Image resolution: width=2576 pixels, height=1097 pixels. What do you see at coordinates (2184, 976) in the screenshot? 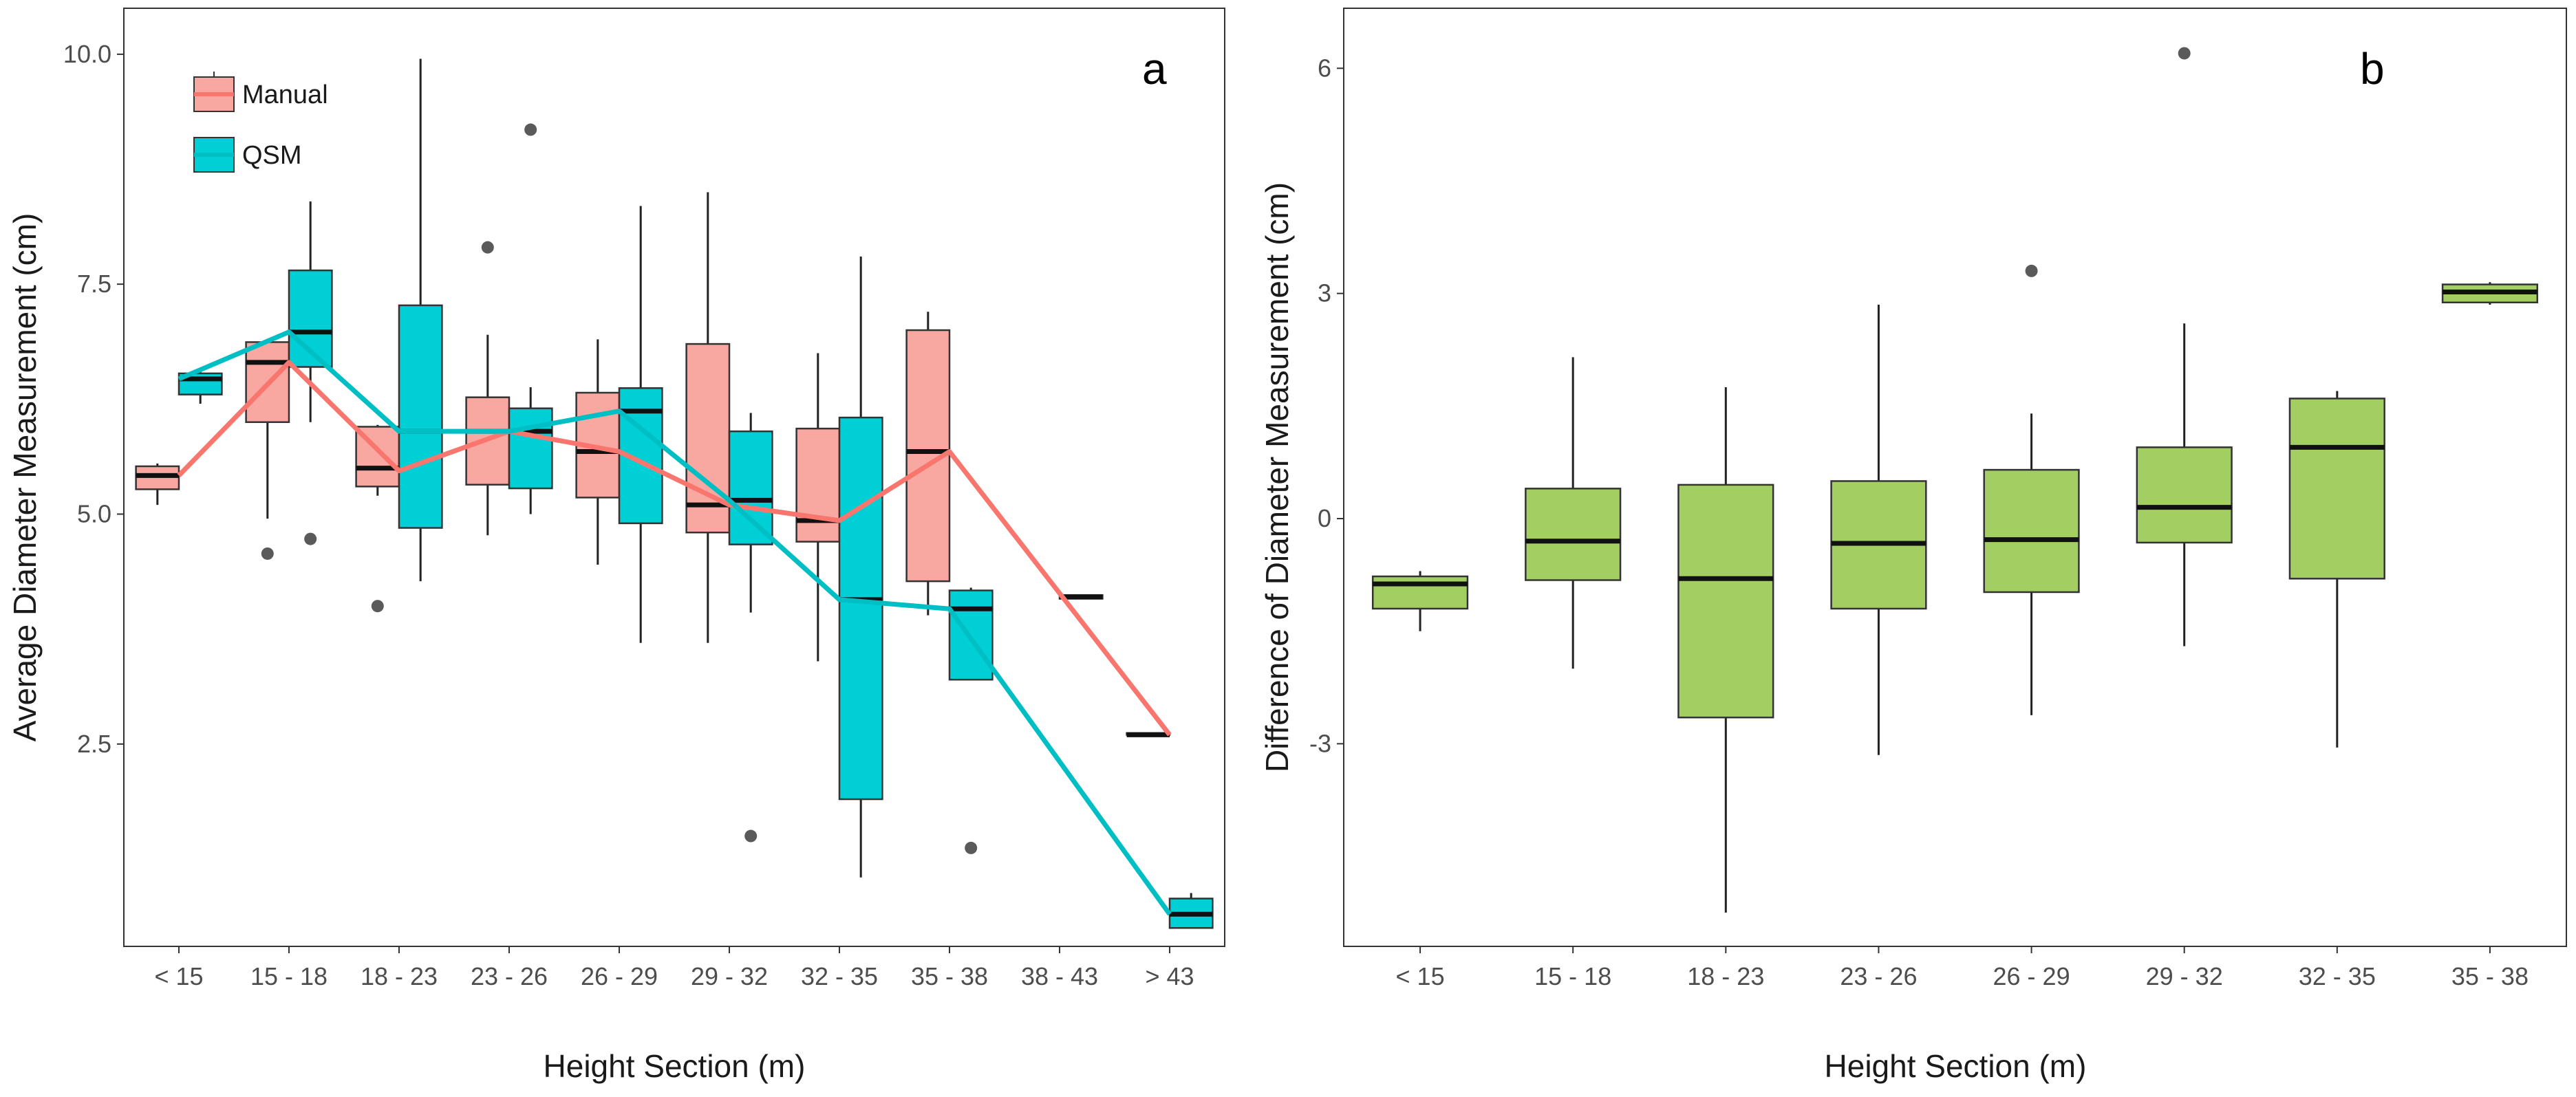
I see `panel-b-xtick-label: 29 - 32` at bounding box center [2184, 976].